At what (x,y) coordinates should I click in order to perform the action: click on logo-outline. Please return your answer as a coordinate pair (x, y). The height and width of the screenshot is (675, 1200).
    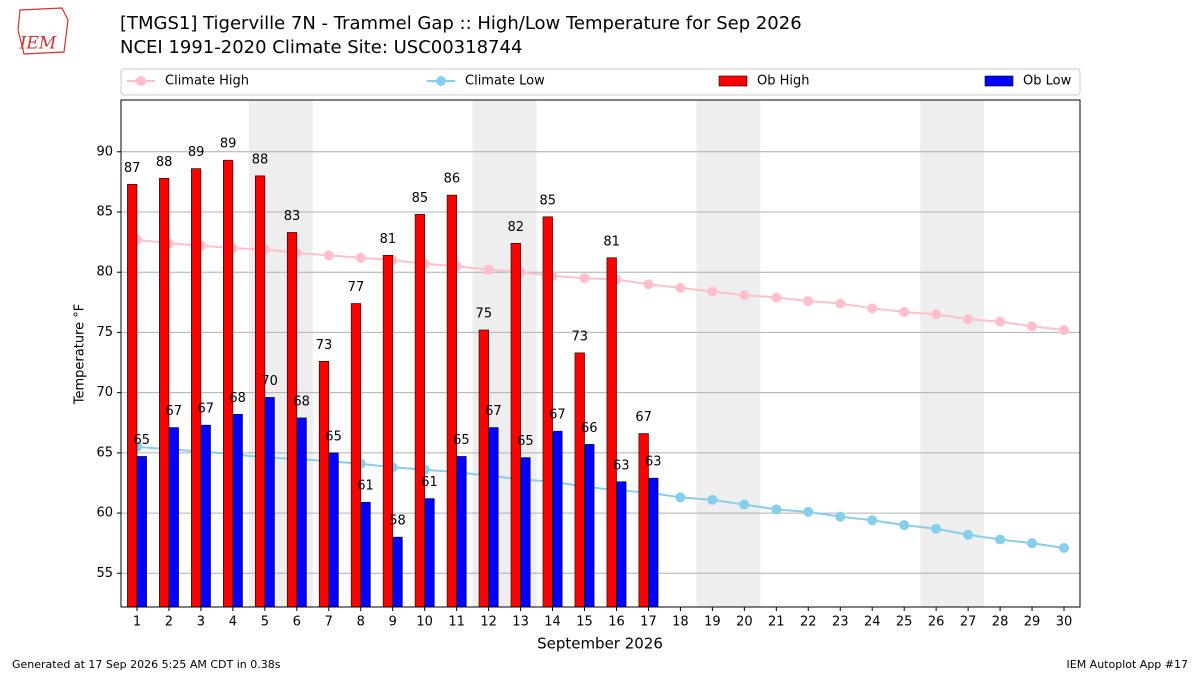
    Looking at the image, I should click on (43, 31).